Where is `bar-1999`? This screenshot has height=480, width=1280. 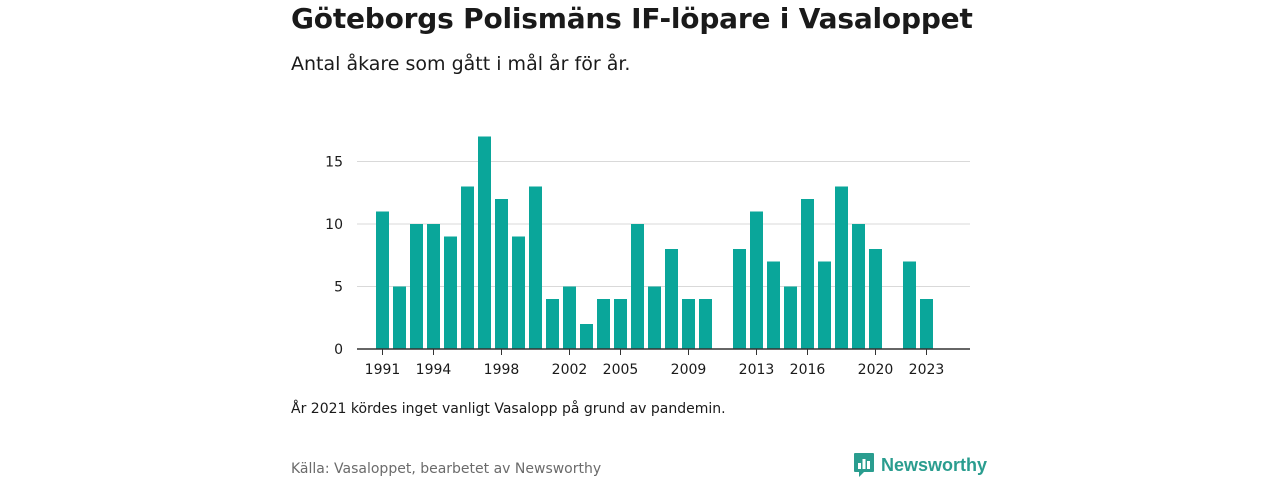
bar-1999 is located at coordinates (518, 292).